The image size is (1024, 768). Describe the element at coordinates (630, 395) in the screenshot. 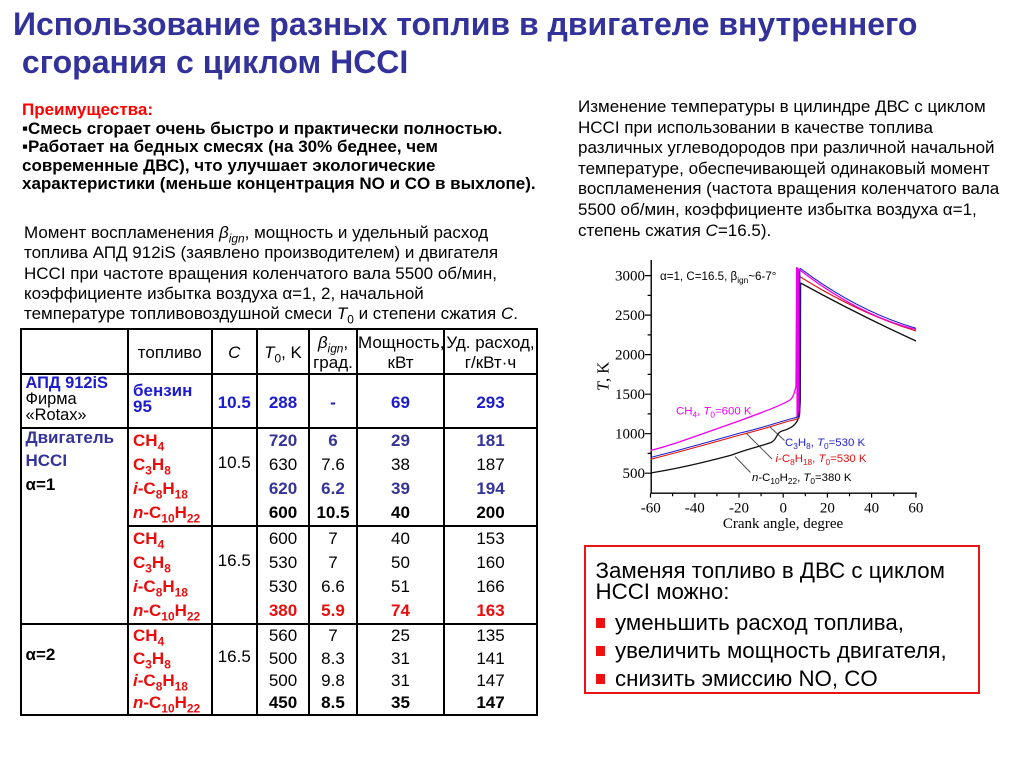

I see `svg-text: 1500` at that location.